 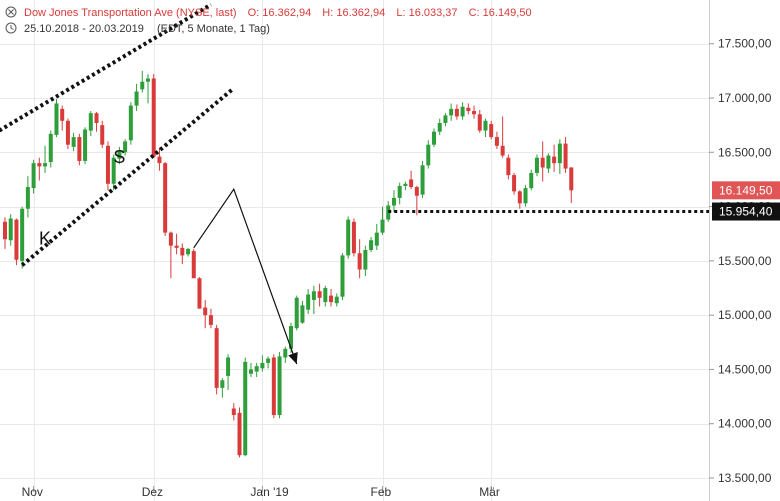 What do you see at coordinates (745, 261) in the screenshot?
I see `y-tick-label: 15.500,00` at bounding box center [745, 261].